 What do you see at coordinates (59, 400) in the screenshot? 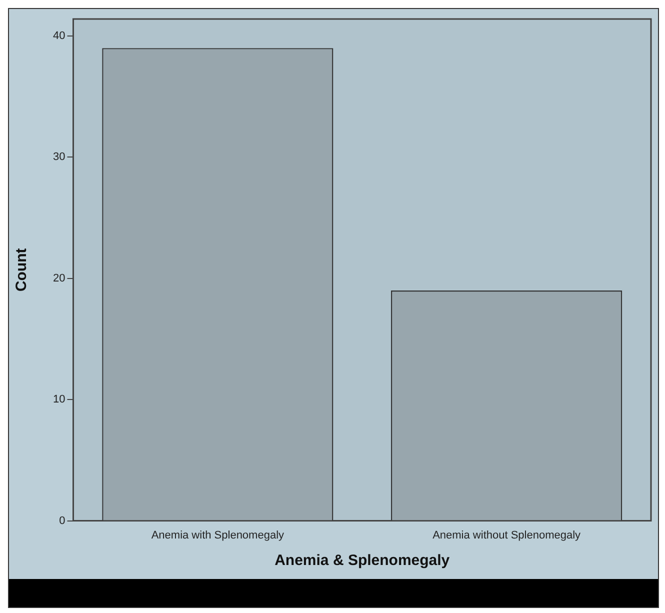
I see `y-tick-label: 10` at bounding box center [59, 400].